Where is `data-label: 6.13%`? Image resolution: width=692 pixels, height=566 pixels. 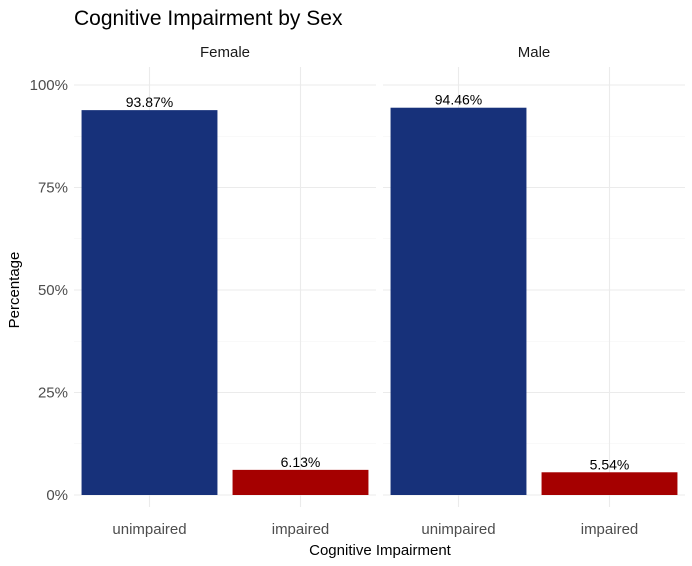
data-label: 6.13% is located at coordinates (301, 462).